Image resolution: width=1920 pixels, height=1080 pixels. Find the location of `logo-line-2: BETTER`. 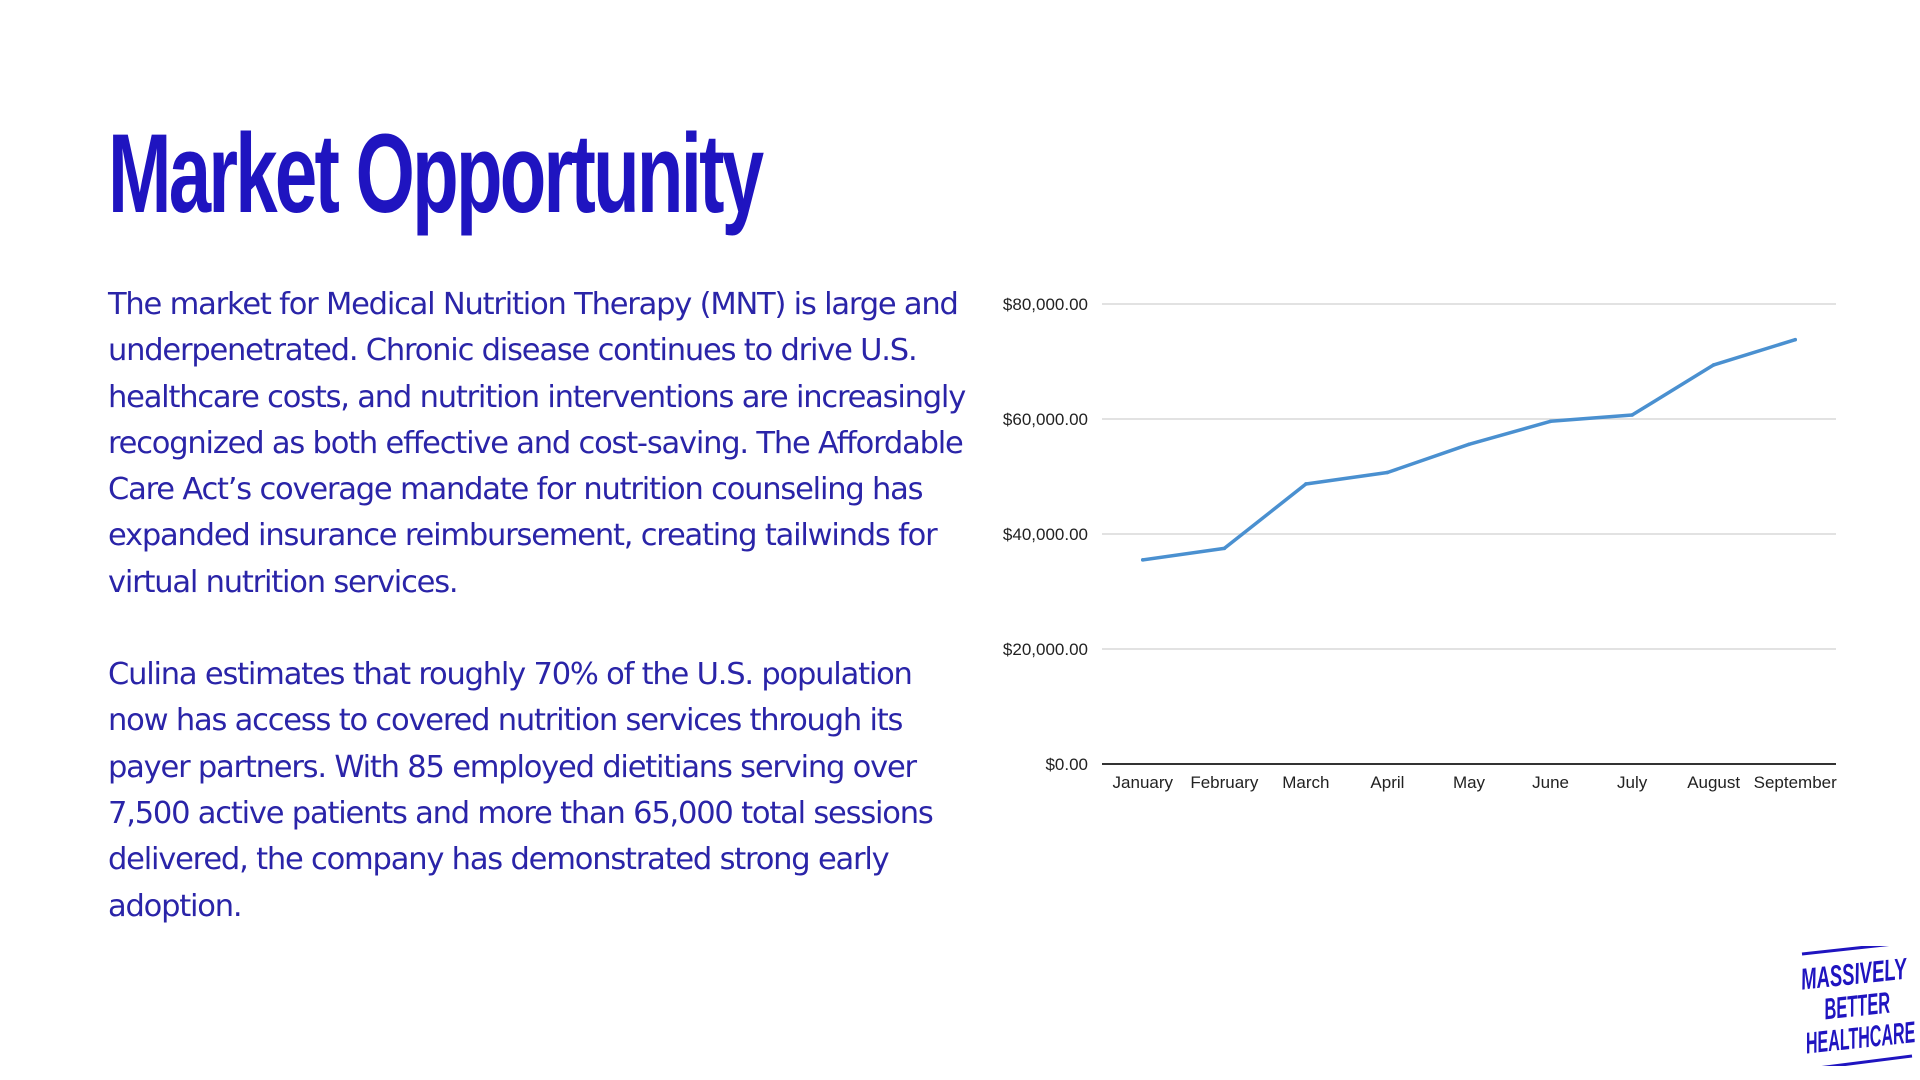

logo-line-2: BETTER is located at coordinates (1857, 1007).